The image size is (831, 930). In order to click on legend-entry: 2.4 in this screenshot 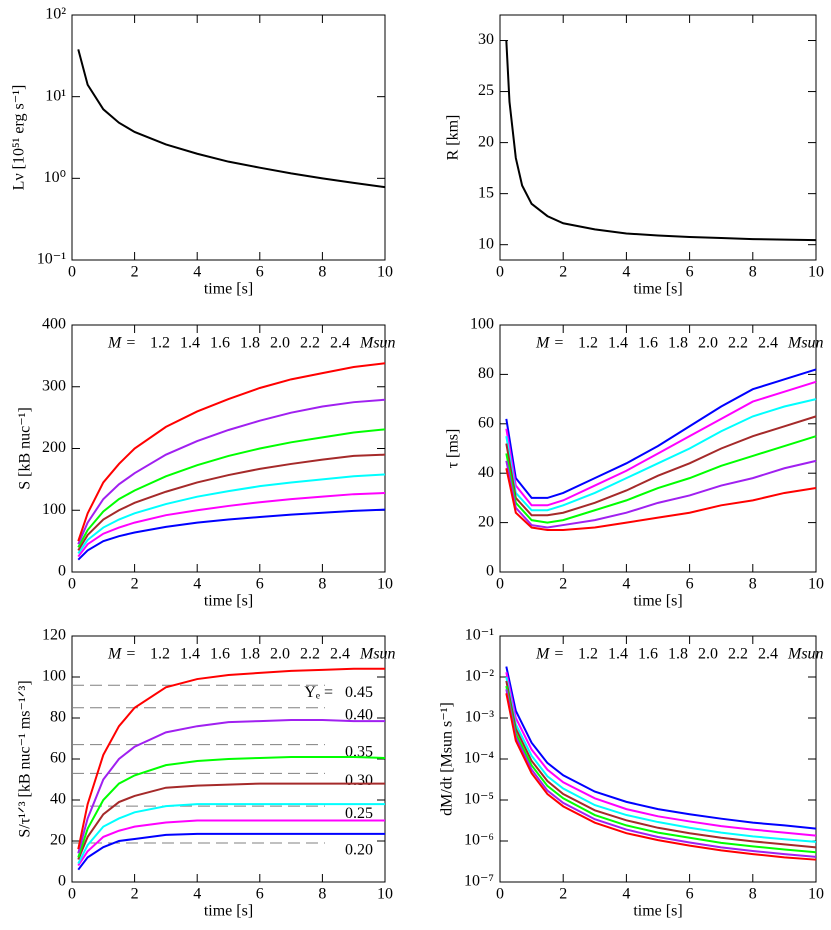, I will do `click(768, 343)`.